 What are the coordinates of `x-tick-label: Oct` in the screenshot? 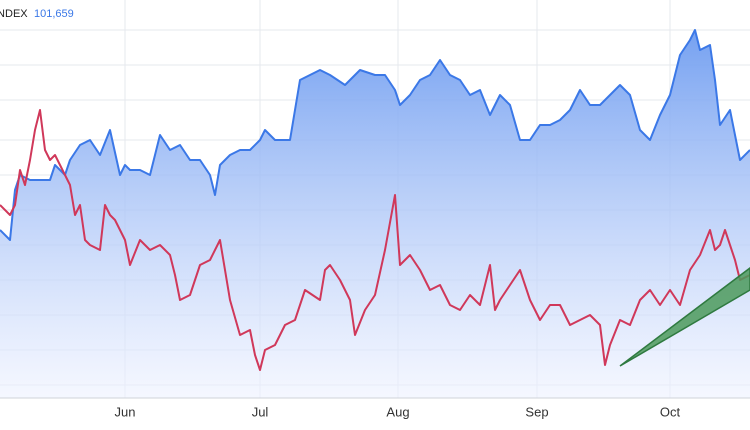 It's located at (670, 411).